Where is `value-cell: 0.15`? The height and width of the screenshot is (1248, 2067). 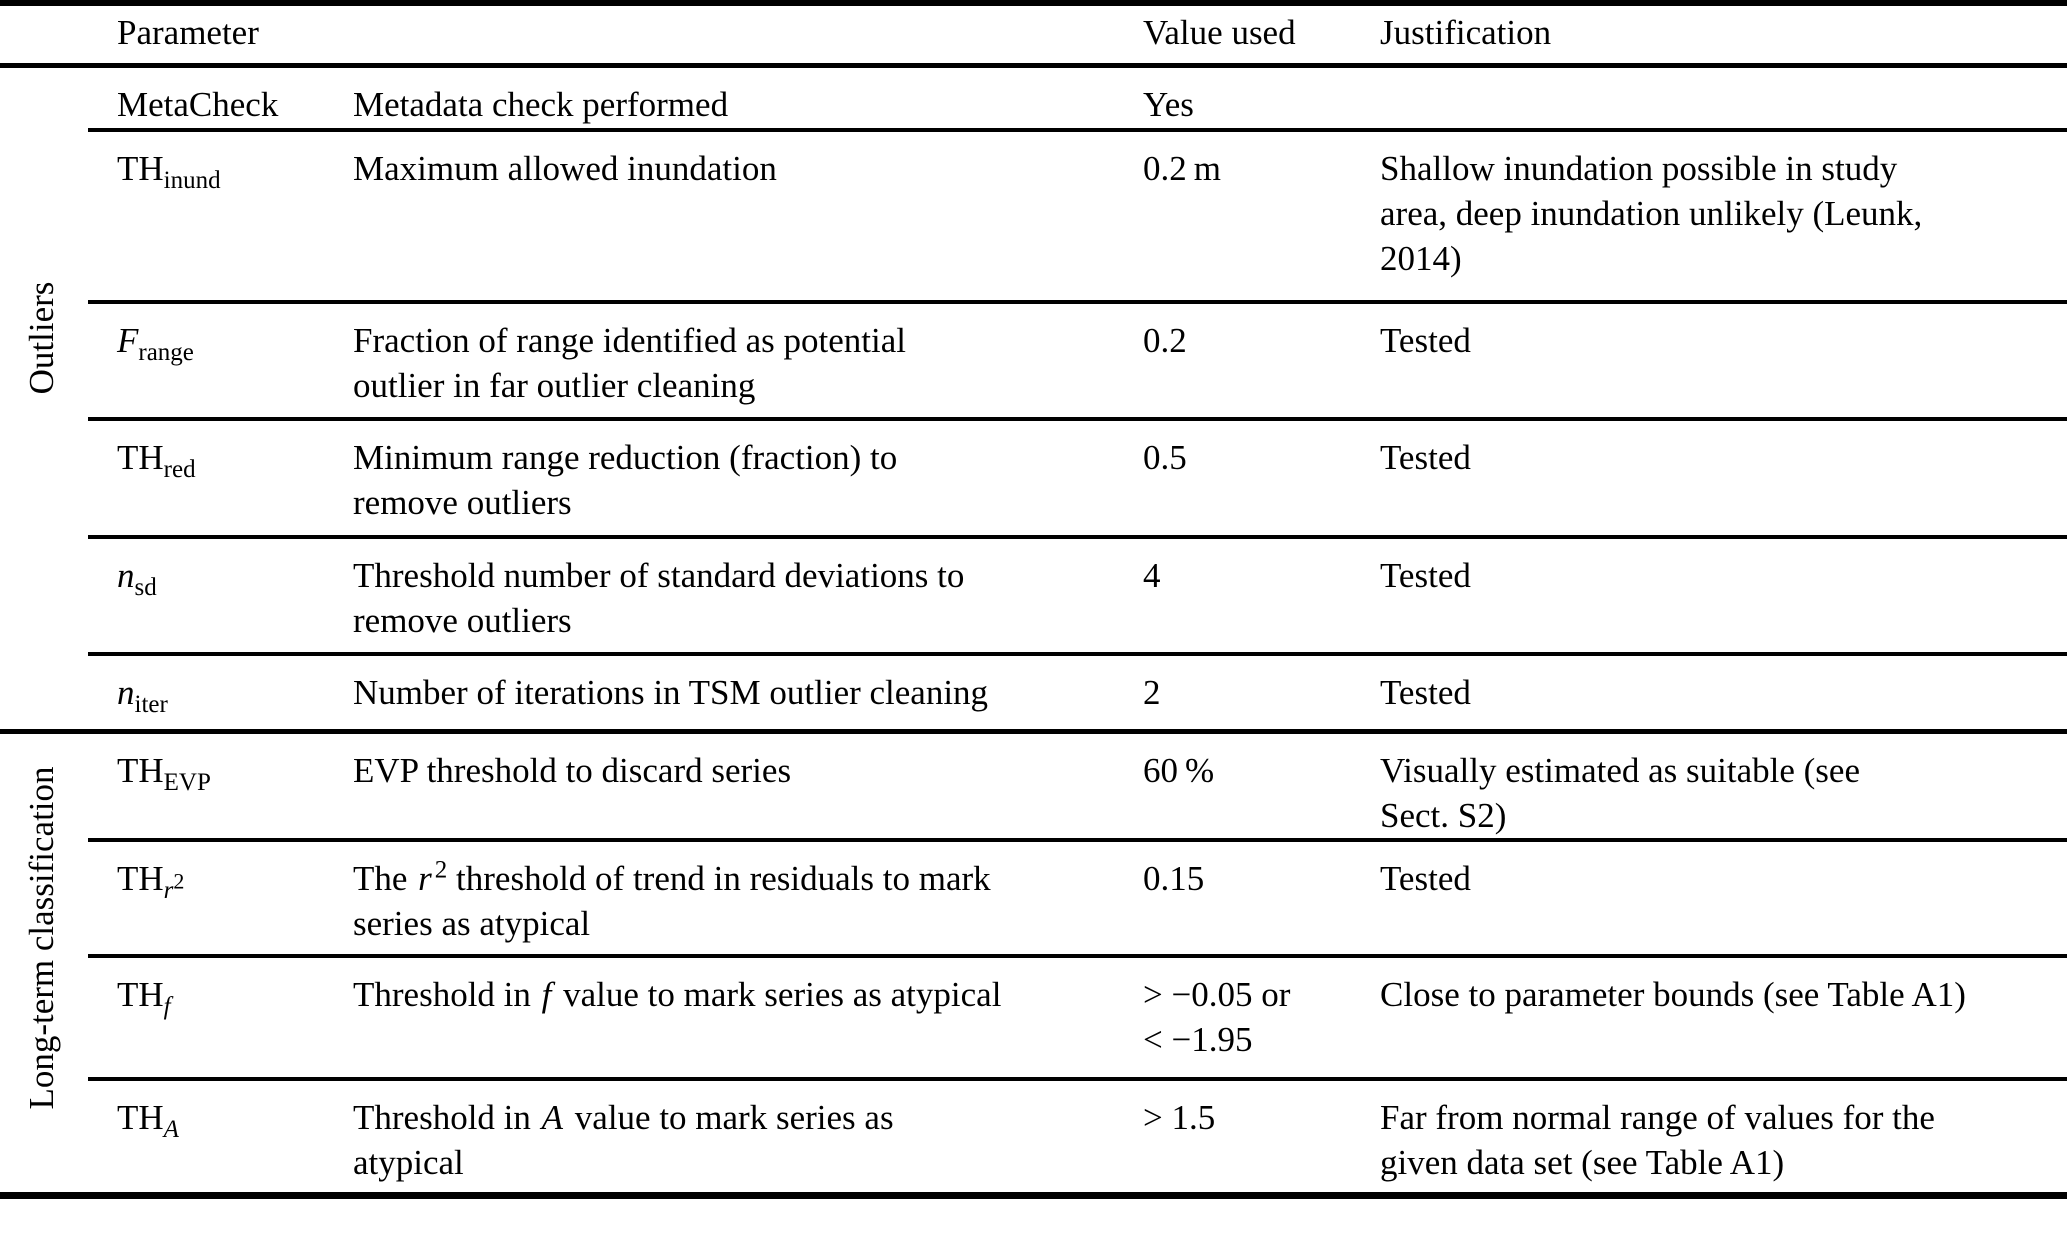 value-cell: 0.15 is located at coordinates (1232, 898).